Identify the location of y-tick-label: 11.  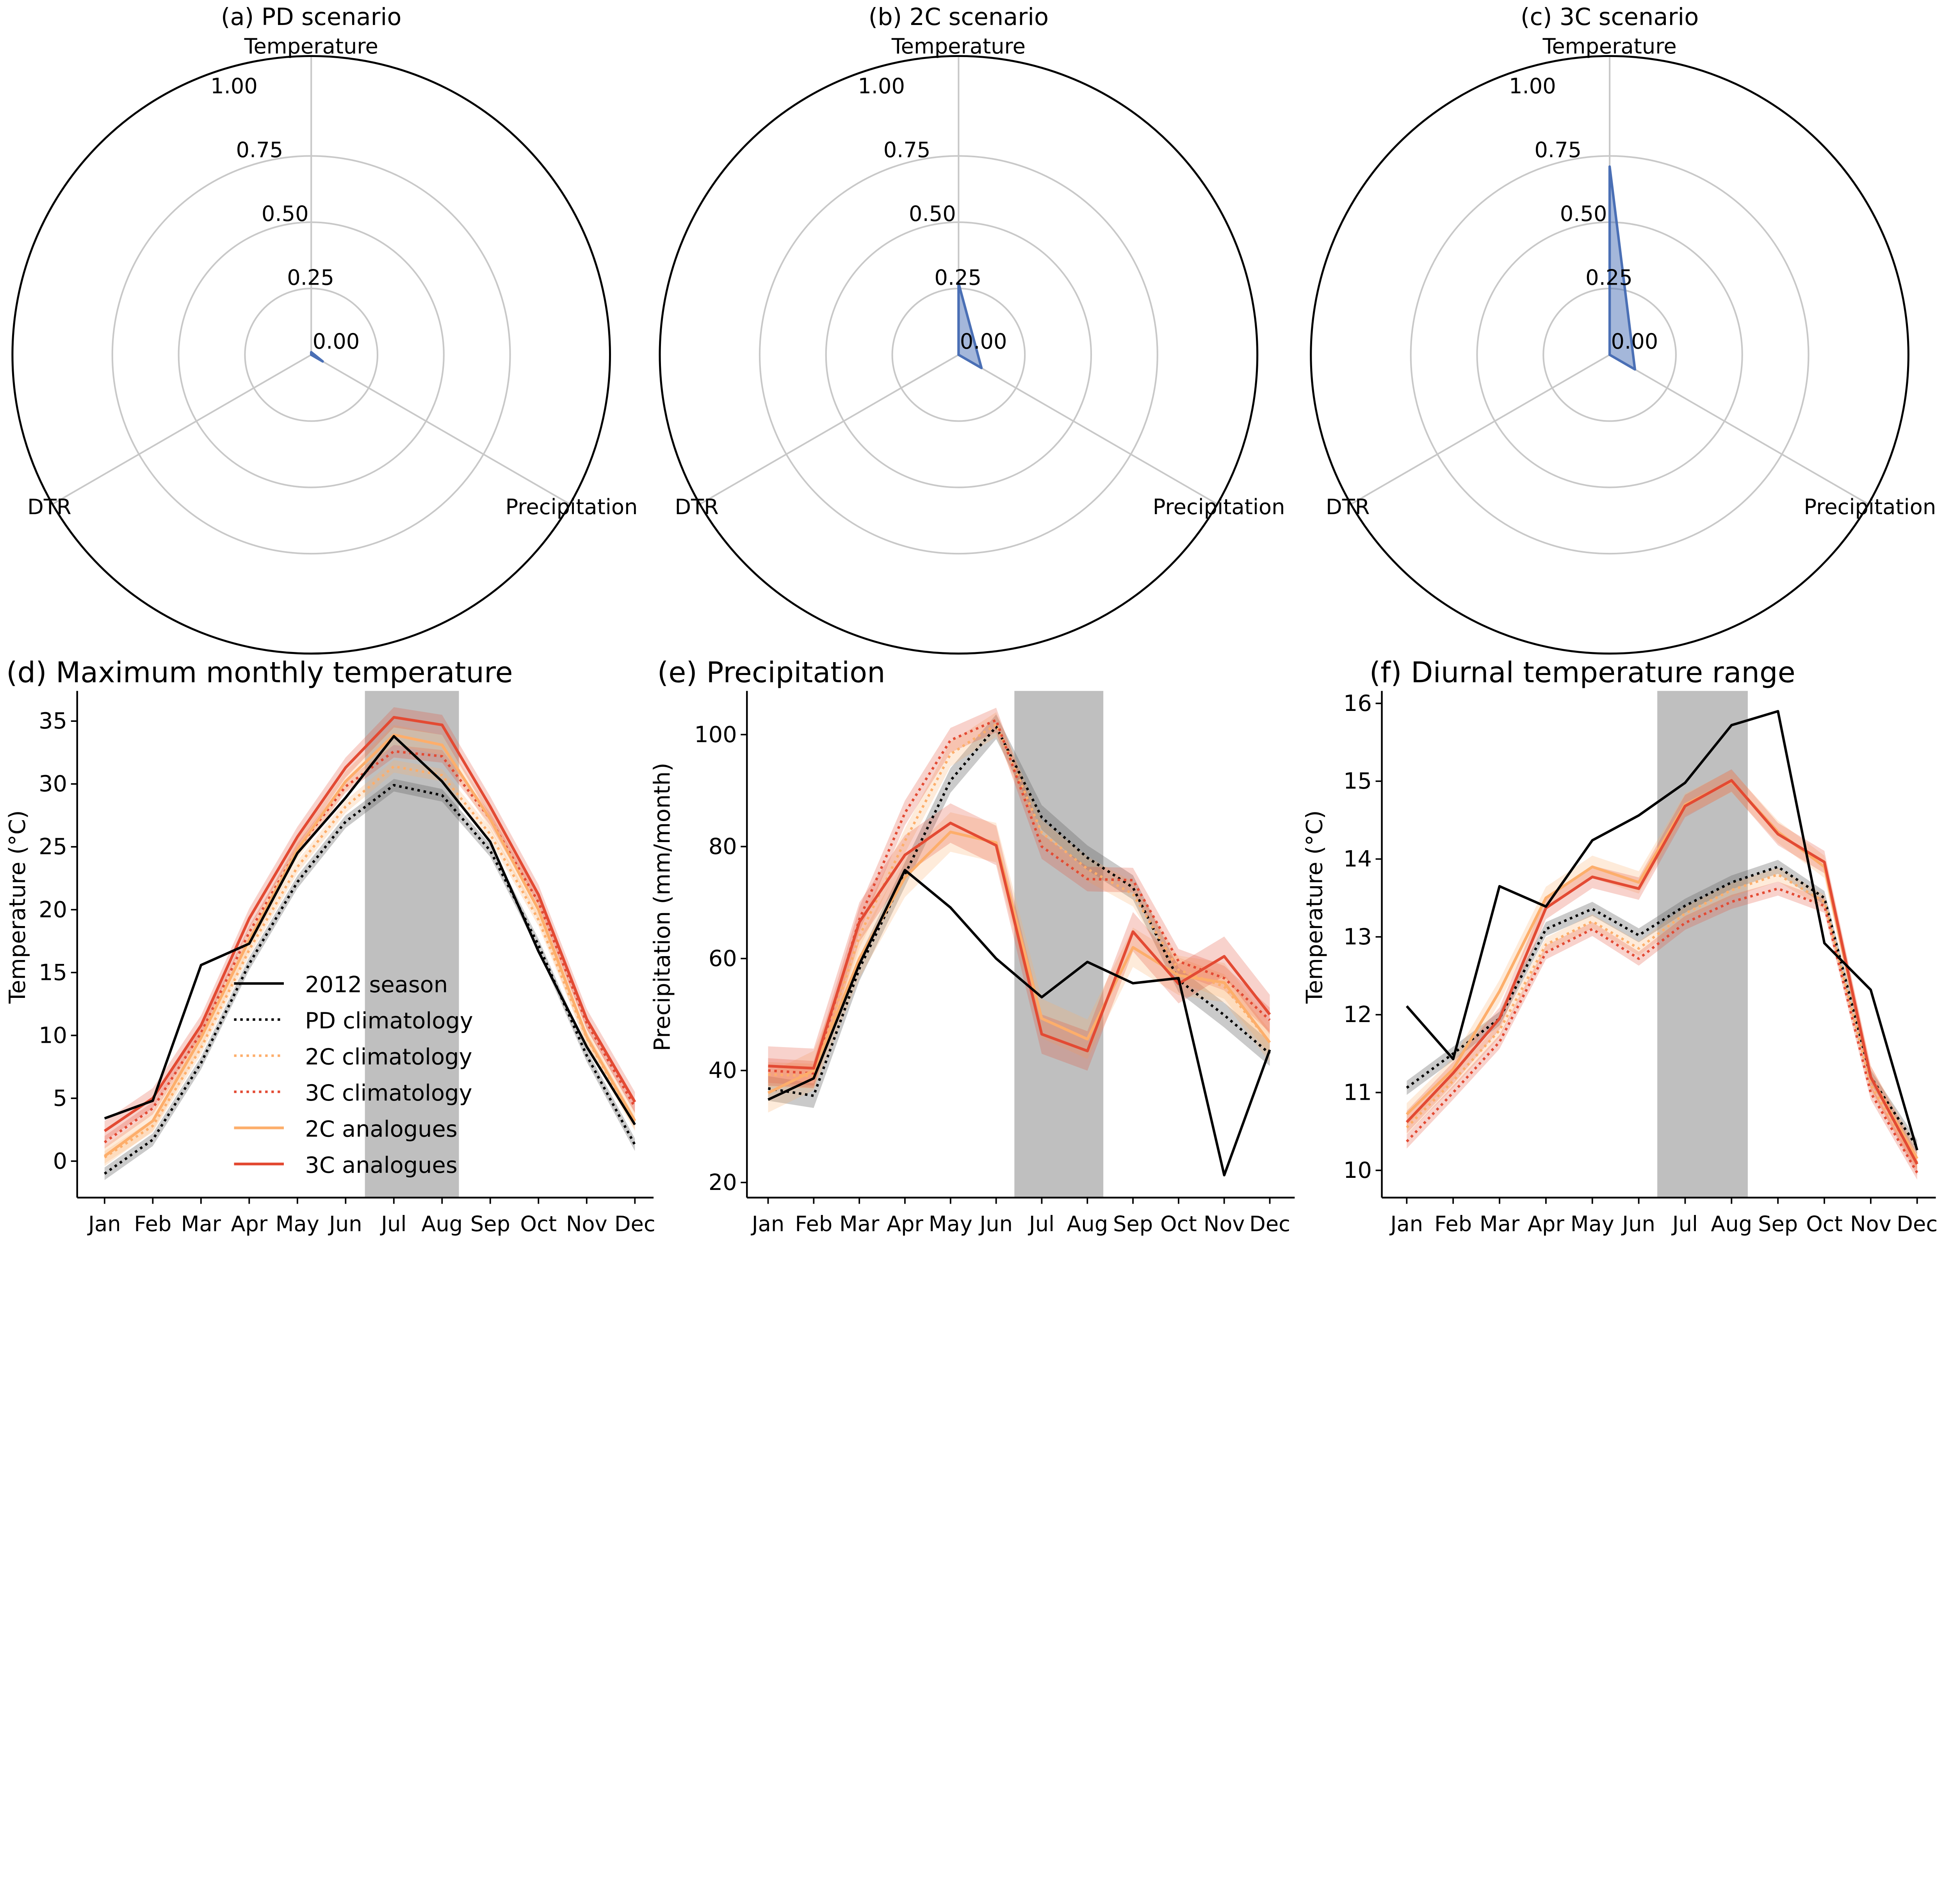
(1358, 1092).